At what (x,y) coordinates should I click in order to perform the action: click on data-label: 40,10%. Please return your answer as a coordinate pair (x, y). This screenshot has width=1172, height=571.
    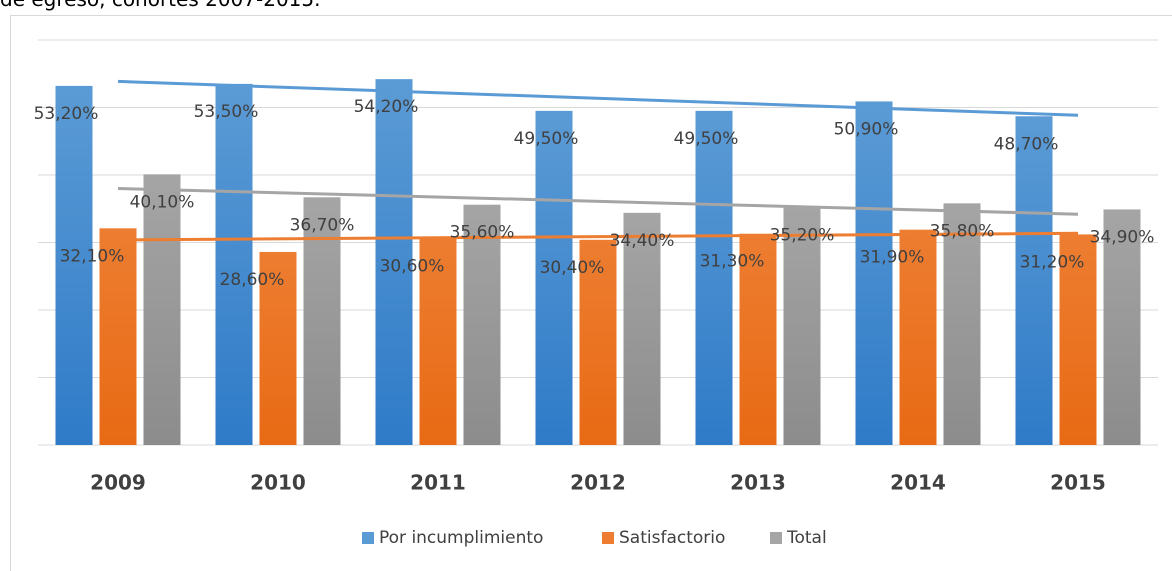
    Looking at the image, I should click on (162, 202).